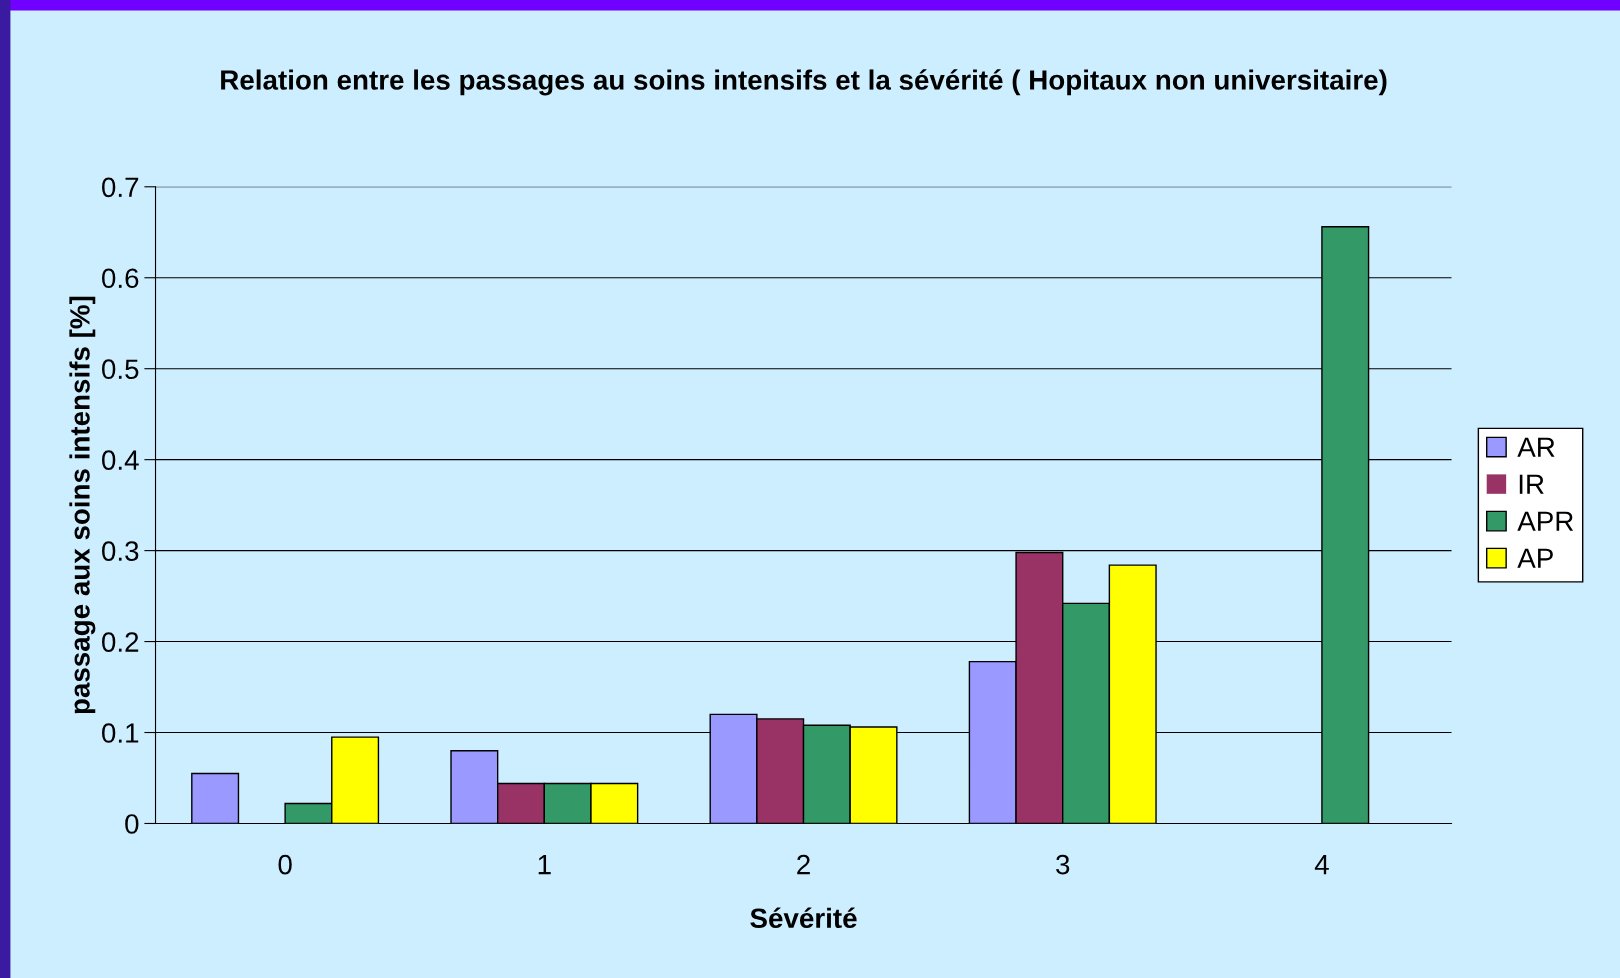 This screenshot has width=1620, height=978. I want to click on y-tick-label: 0.6, so click(120, 278).